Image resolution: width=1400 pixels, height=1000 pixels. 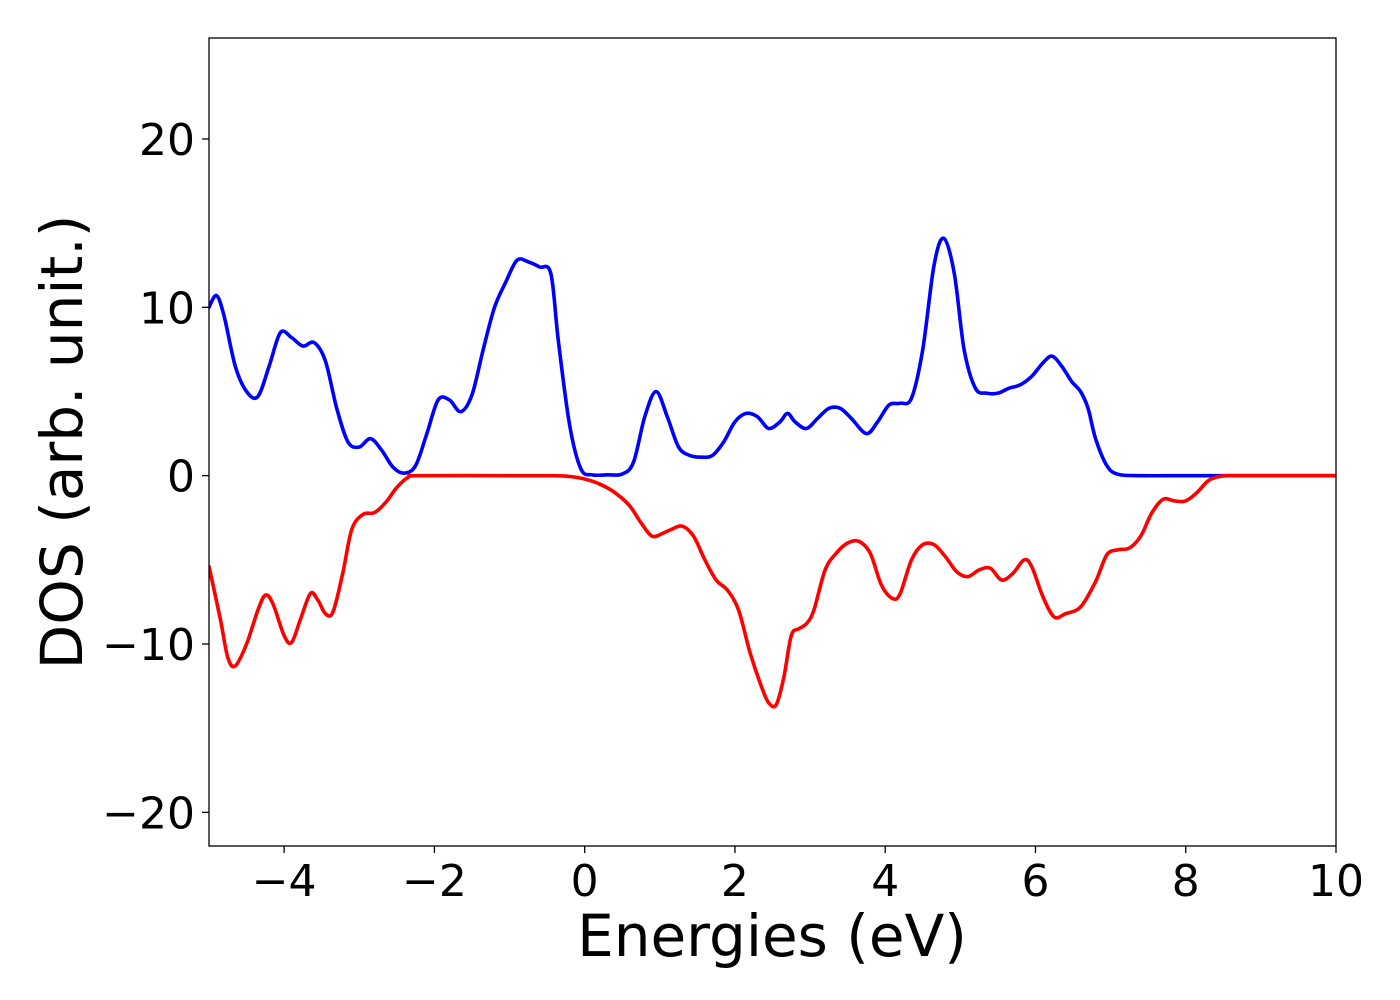 I want to click on x-tick-label: −2, so click(x=434, y=881).